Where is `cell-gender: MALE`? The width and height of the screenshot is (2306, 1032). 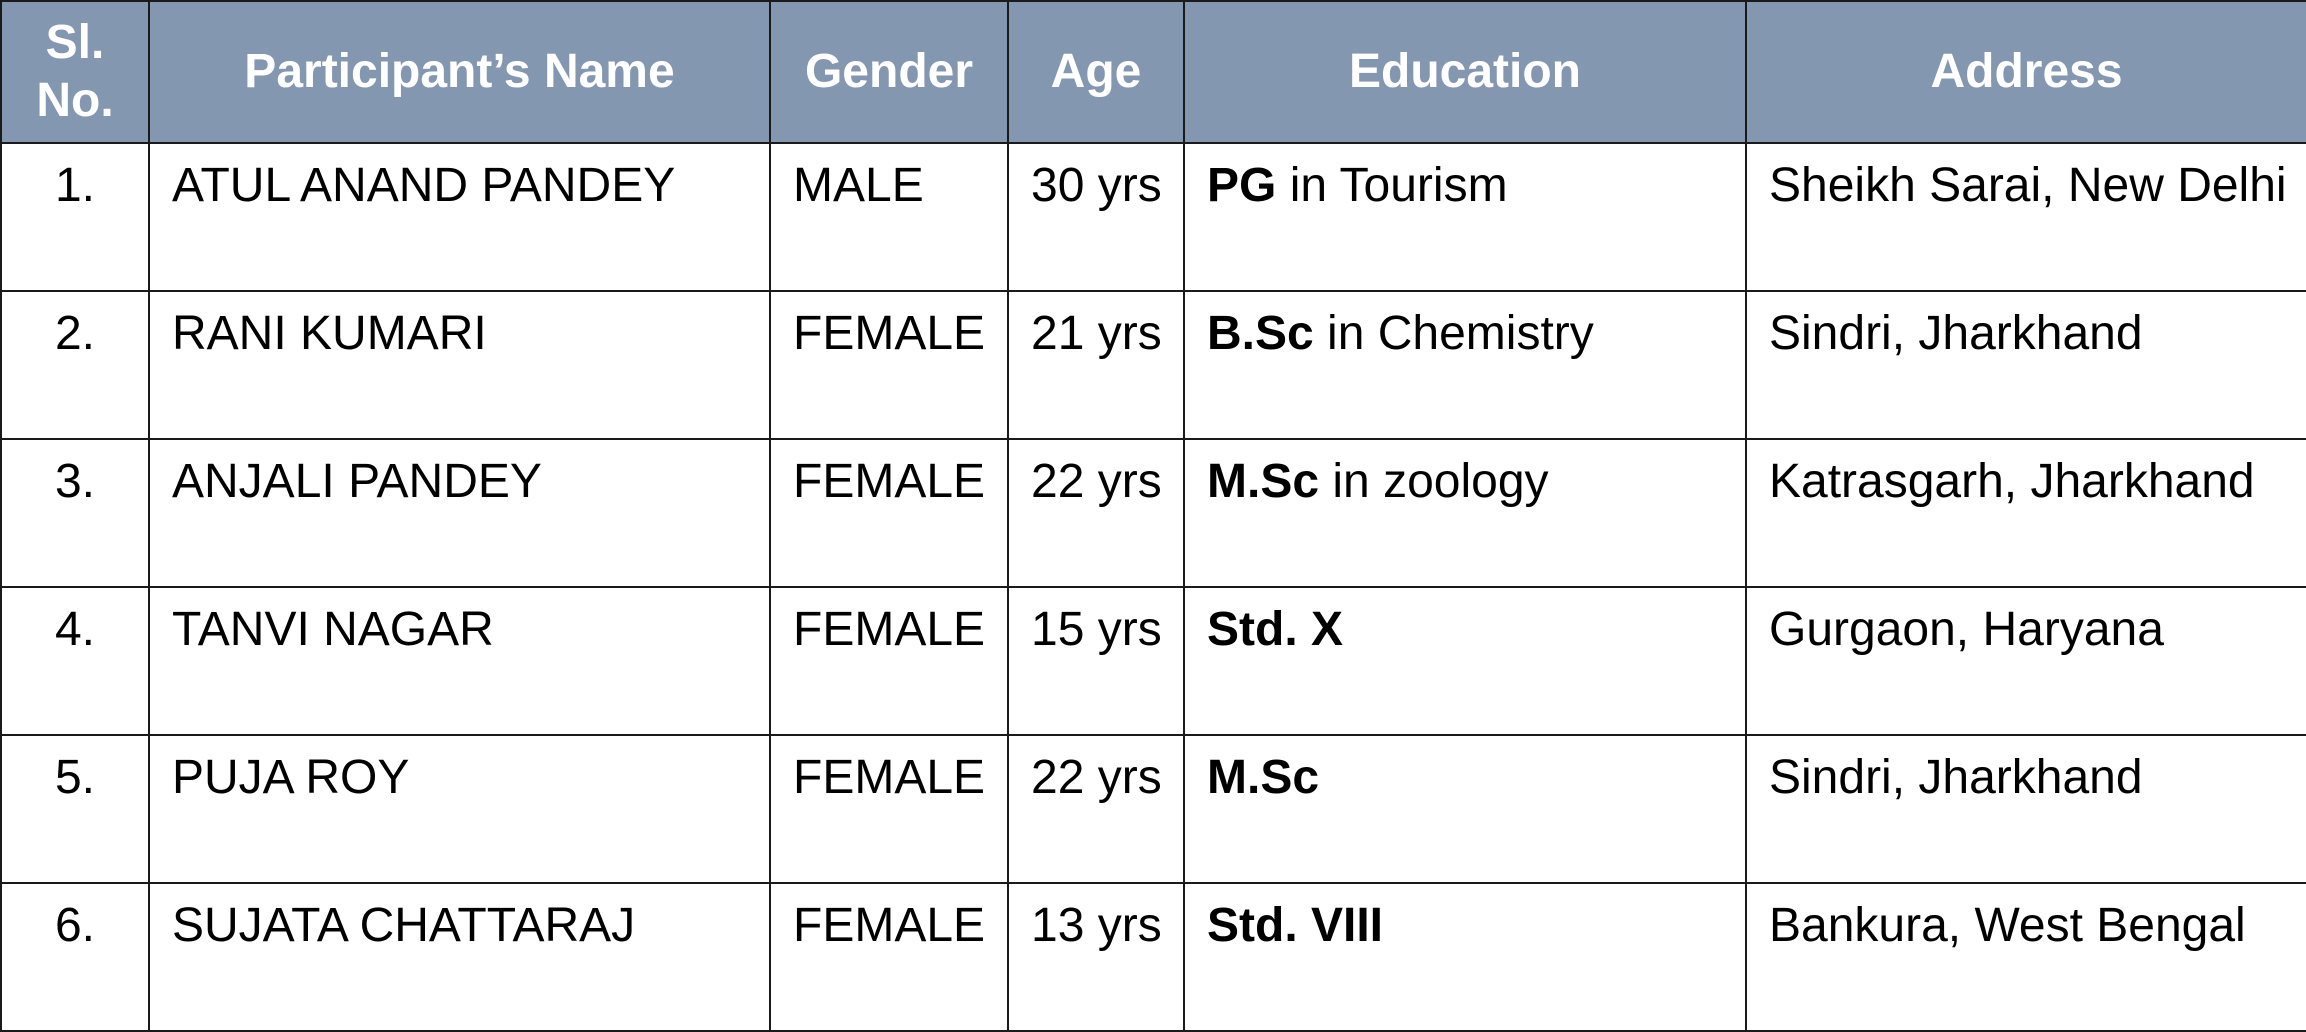 cell-gender: MALE is located at coordinates (889, 217).